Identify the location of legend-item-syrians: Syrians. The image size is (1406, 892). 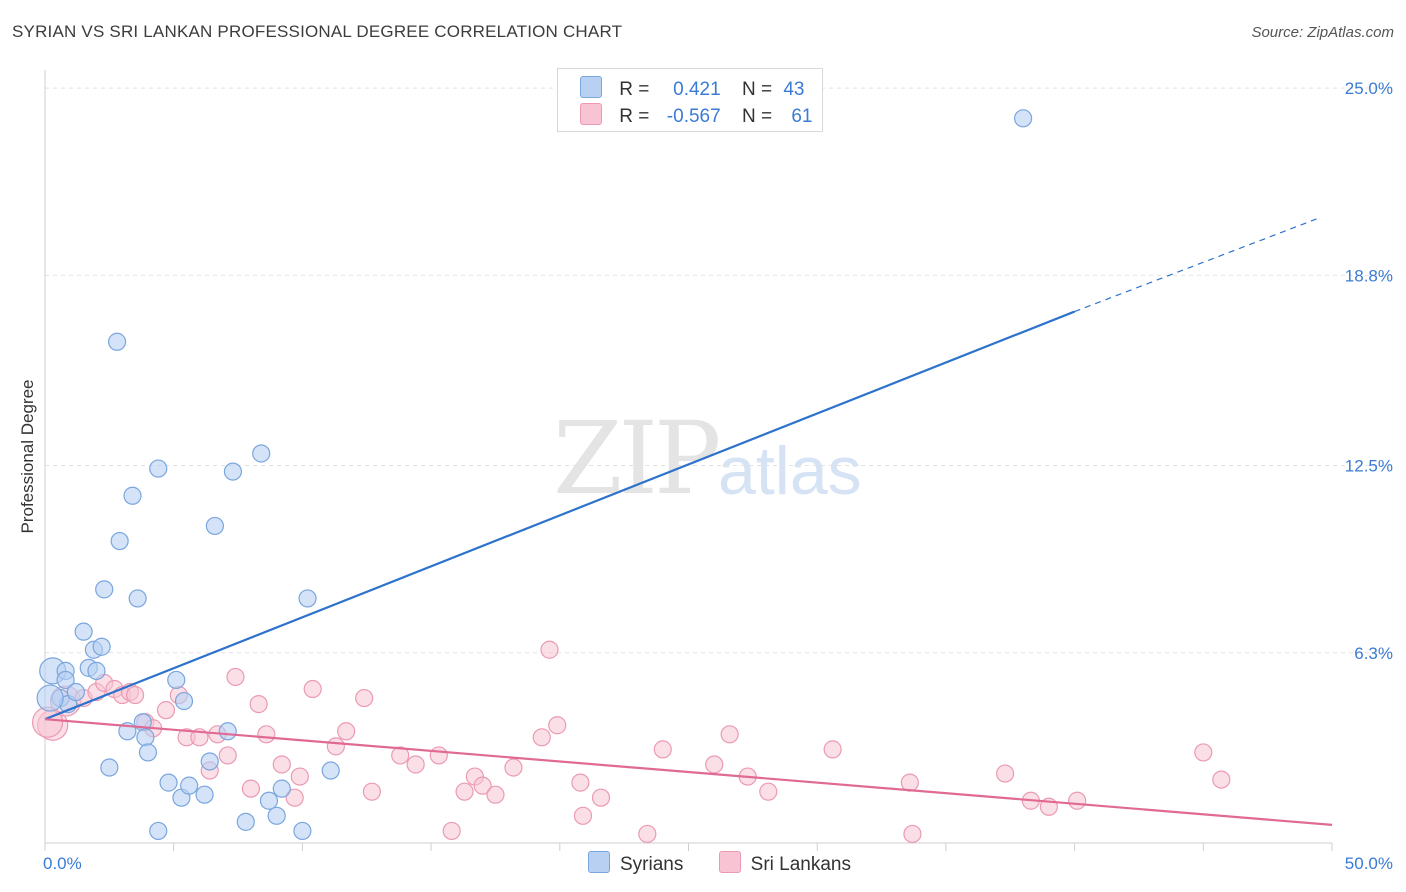
(635, 863).